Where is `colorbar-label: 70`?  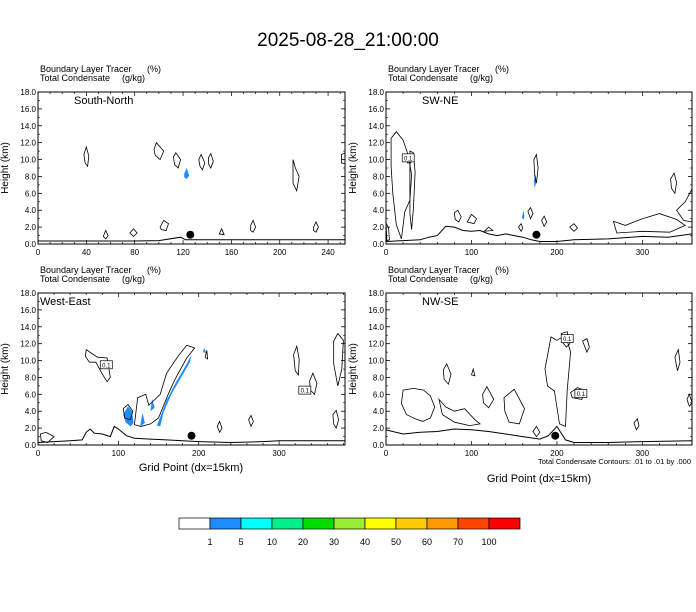 colorbar-label: 70 is located at coordinates (458, 542).